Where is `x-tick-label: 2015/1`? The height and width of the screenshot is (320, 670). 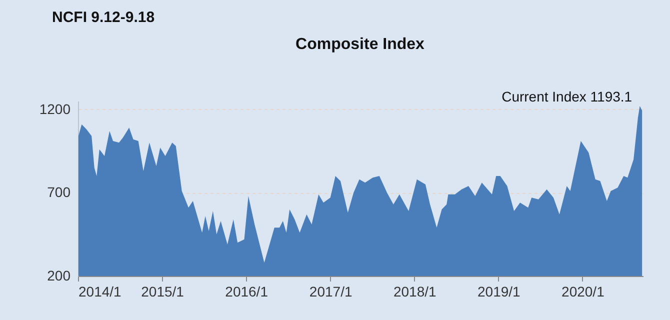
x-tick-label: 2015/1 is located at coordinates (162, 292).